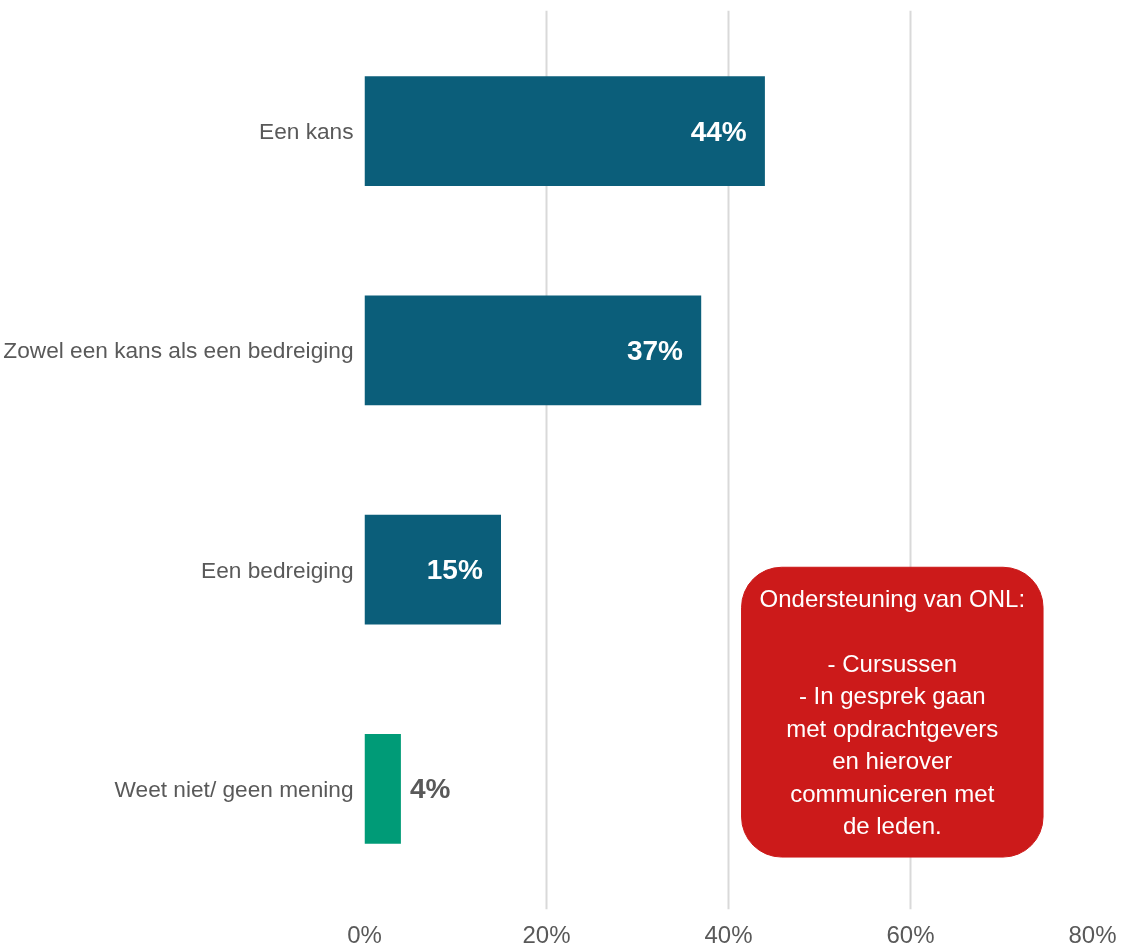  What do you see at coordinates (277, 569) in the screenshot?
I see `y-tick-label: Een bedreiging` at bounding box center [277, 569].